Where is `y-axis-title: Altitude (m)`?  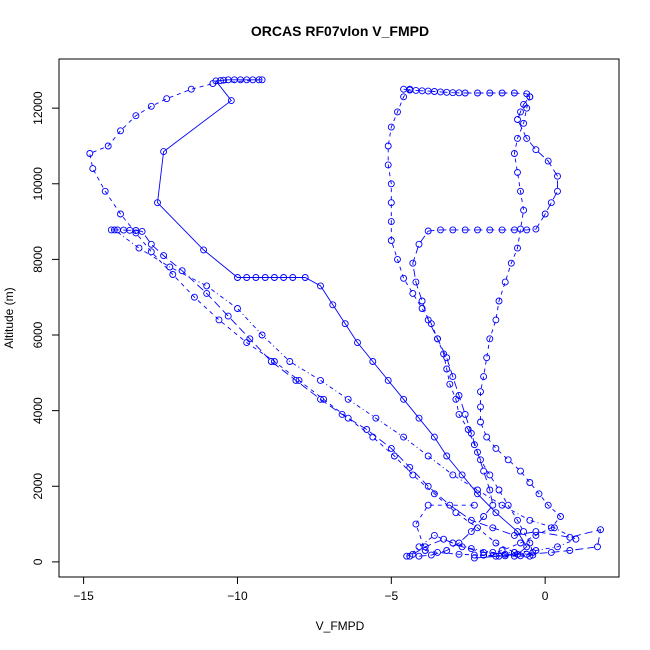 y-axis-title: Altitude (m) is located at coordinates (9, 317).